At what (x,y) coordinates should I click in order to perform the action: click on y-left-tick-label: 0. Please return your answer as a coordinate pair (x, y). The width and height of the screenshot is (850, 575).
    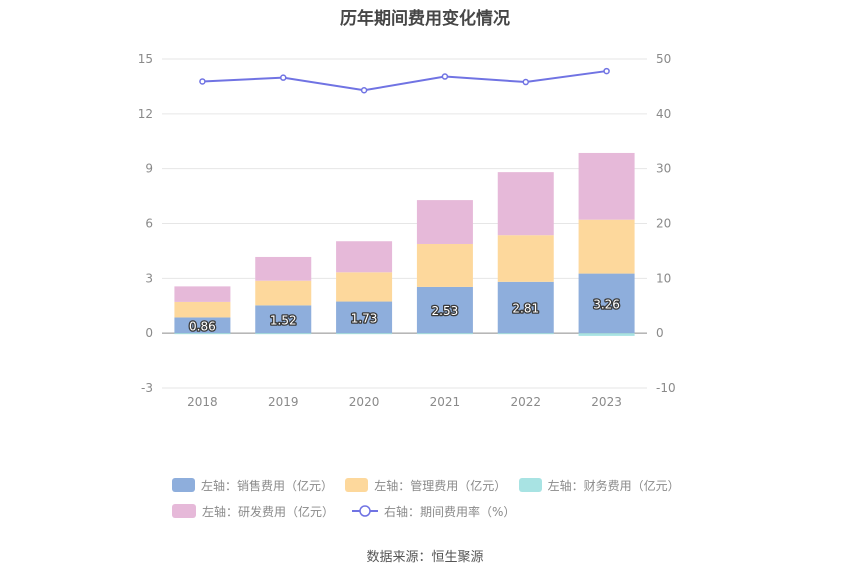
    Looking at the image, I should click on (149, 333).